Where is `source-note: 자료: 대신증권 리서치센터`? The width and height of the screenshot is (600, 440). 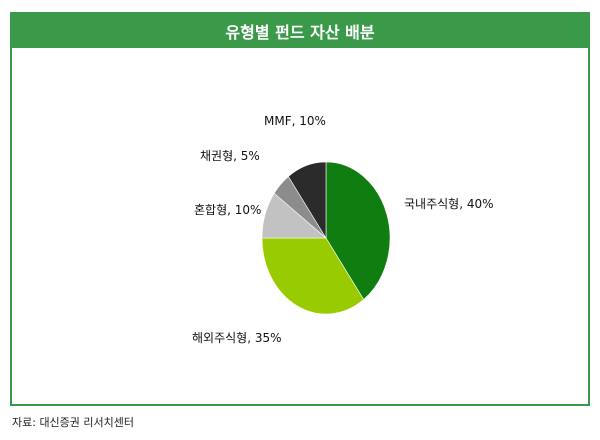
source-note: 자료: 대신증권 리서치센터 is located at coordinates (73, 422).